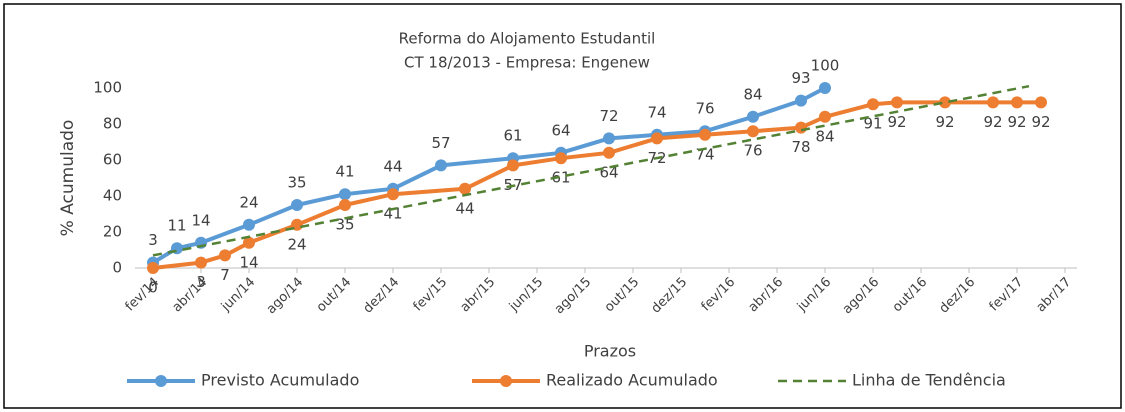  What do you see at coordinates (632, 380) in the screenshot?
I see `legend-label: Realizado Acumulado` at bounding box center [632, 380].